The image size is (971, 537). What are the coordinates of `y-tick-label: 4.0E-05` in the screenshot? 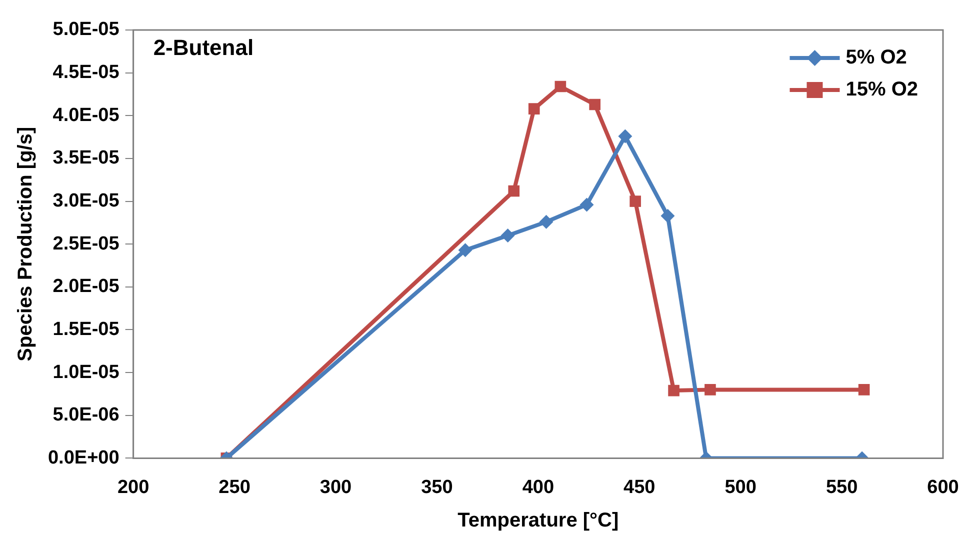 It's located at (86, 115).